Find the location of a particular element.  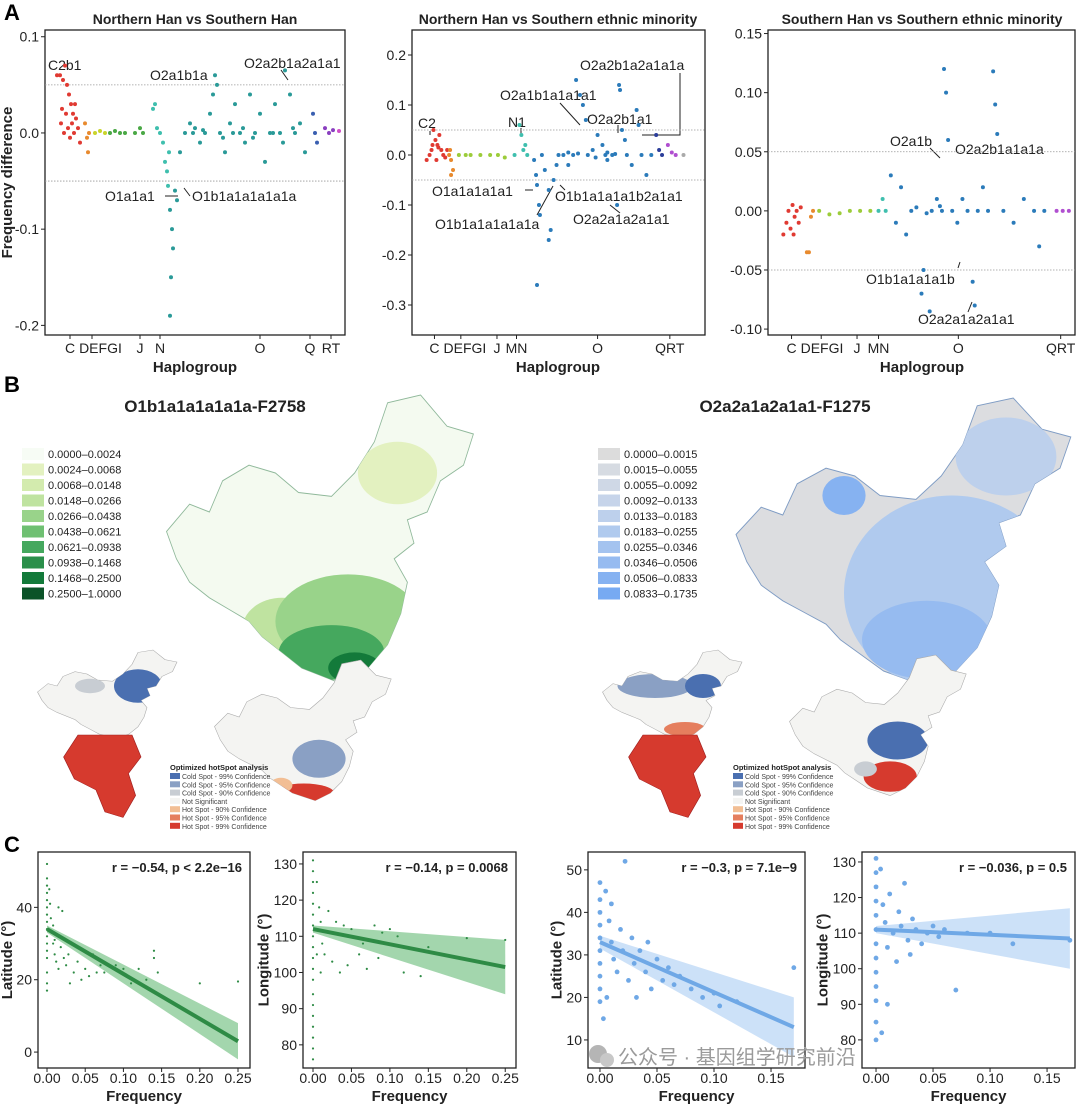

x-tick-label: MN is located at coordinates (517, 348).